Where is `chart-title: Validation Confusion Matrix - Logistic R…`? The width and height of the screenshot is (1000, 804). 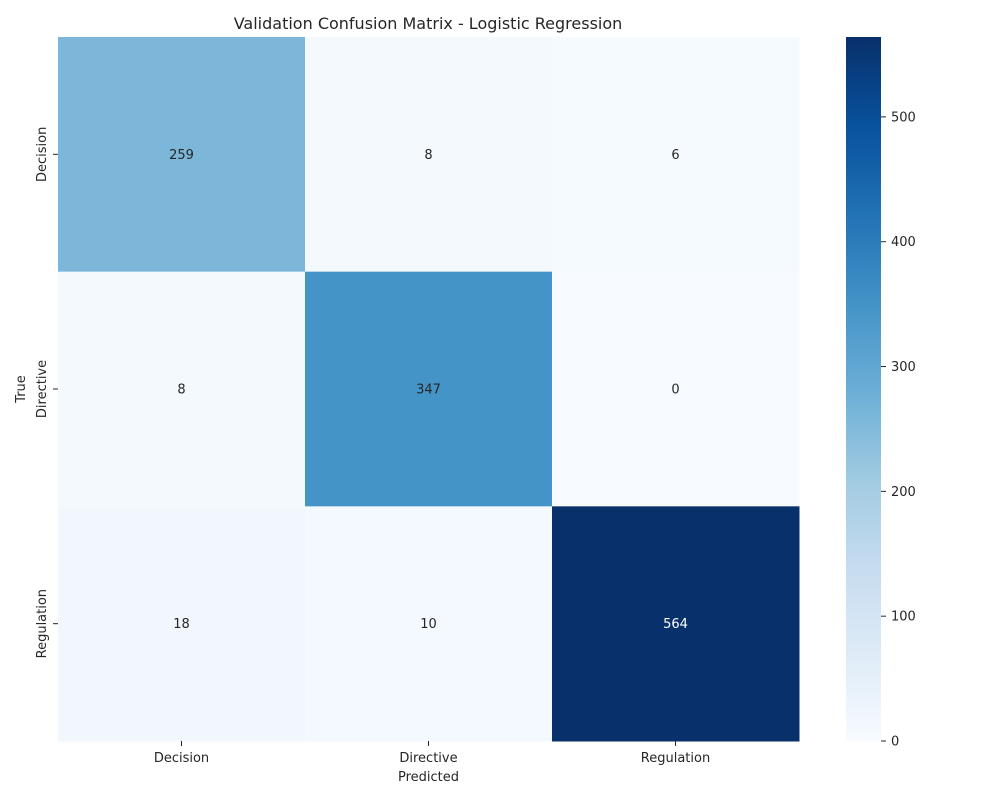 chart-title: Validation Confusion Matrix - Logistic R… is located at coordinates (428, 23).